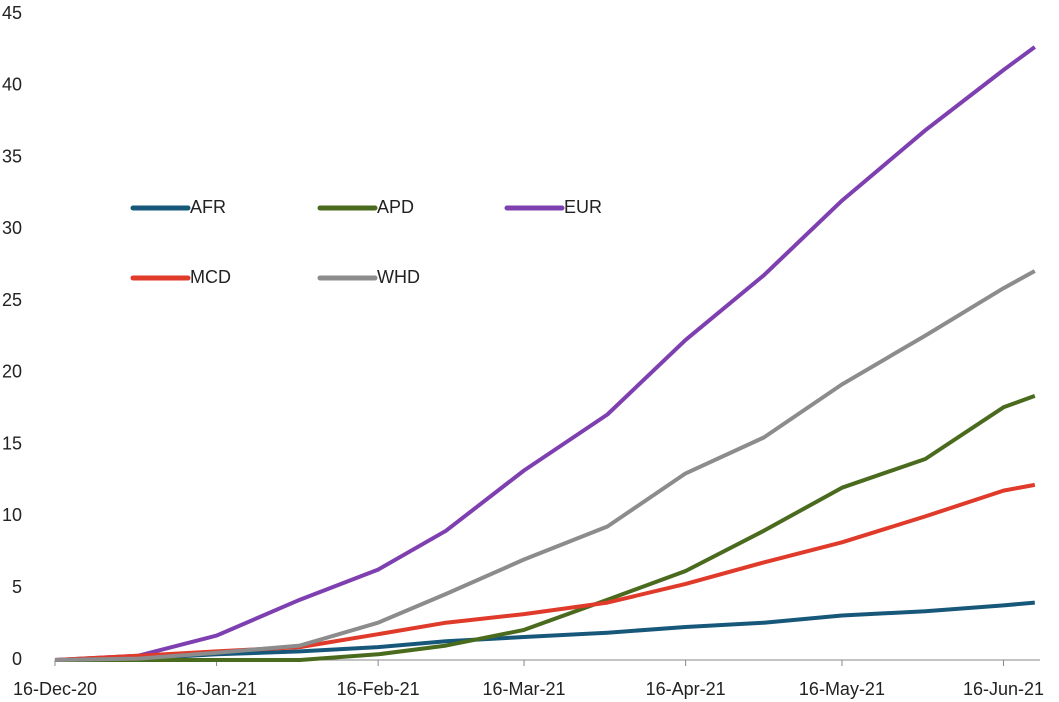 This screenshot has height=702, width=1059. Describe the element at coordinates (12, 515) in the screenshot. I see `y-tick-label: 10` at that location.